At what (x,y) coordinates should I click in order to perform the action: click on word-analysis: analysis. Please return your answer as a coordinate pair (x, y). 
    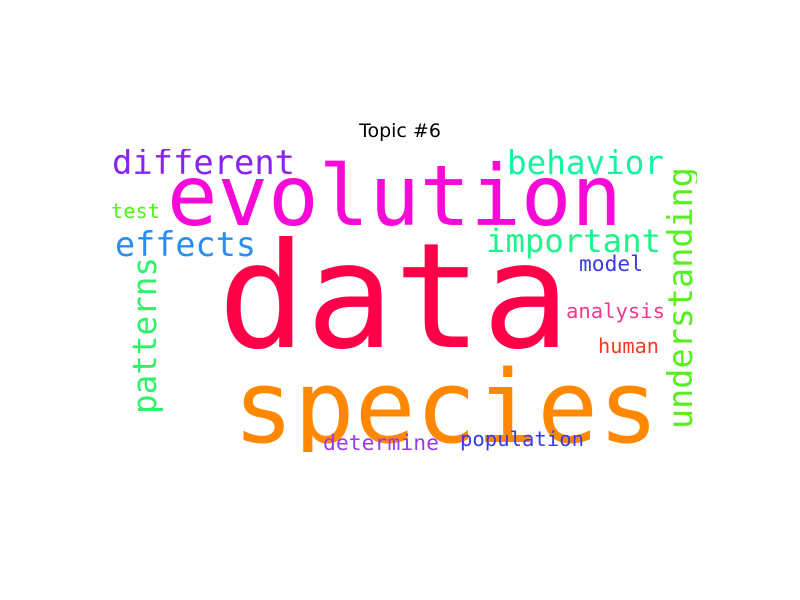
    Looking at the image, I should click on (615, 311).